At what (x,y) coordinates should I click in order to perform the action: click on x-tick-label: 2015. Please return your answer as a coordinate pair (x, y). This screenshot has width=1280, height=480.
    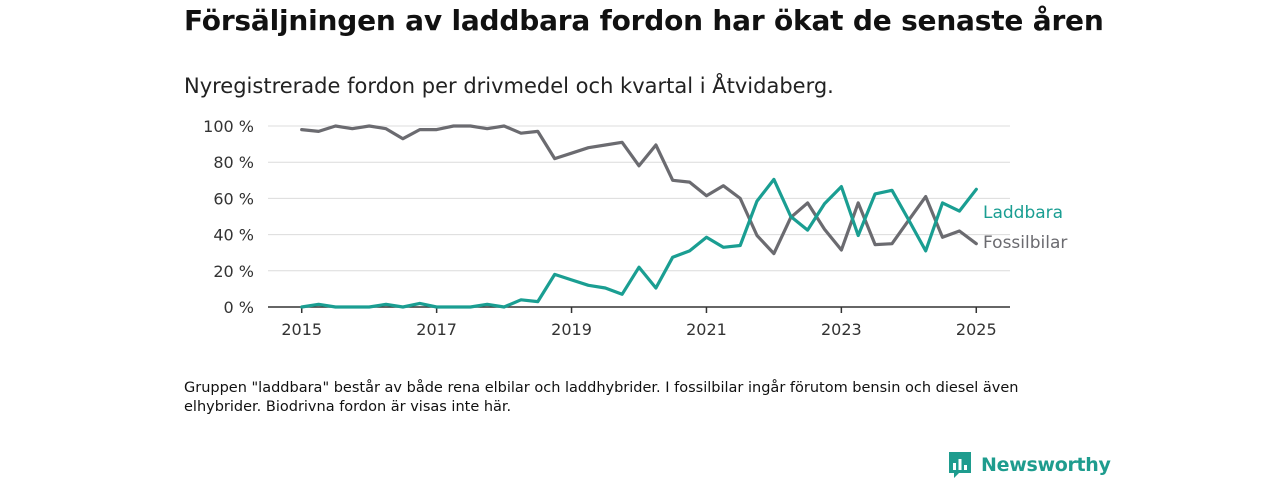
    Looking at the image, I should click on (301, 329).